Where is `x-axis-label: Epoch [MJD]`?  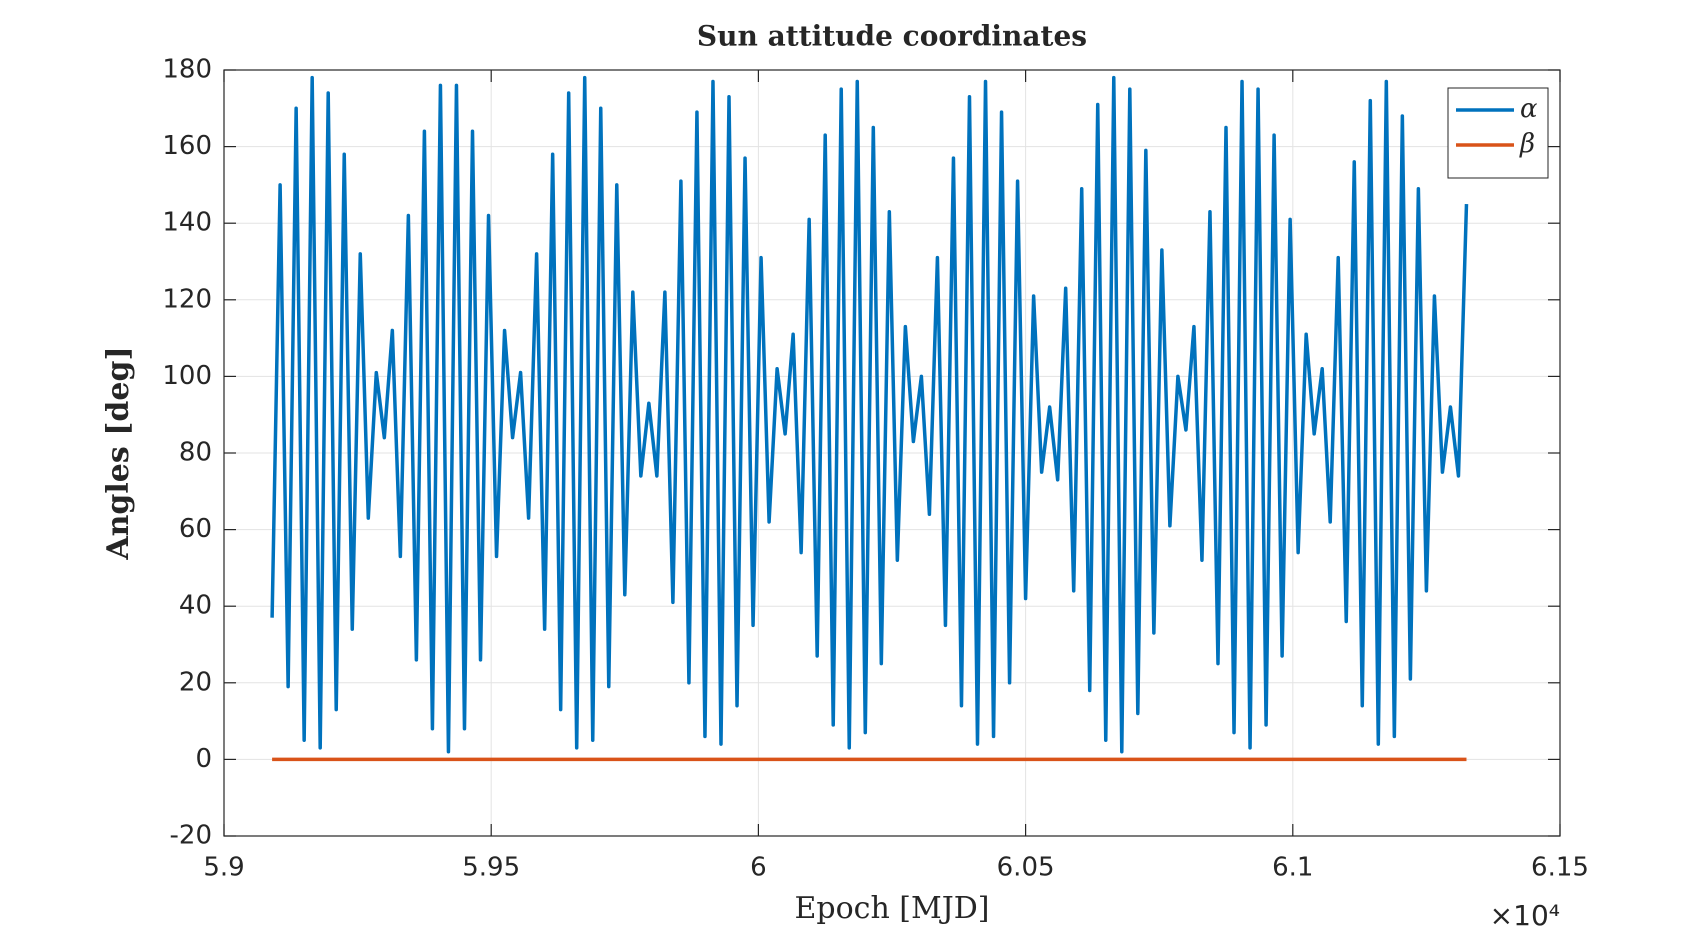 x-axis-label: Epoch [MJD] is located at coordinates (891, 908).